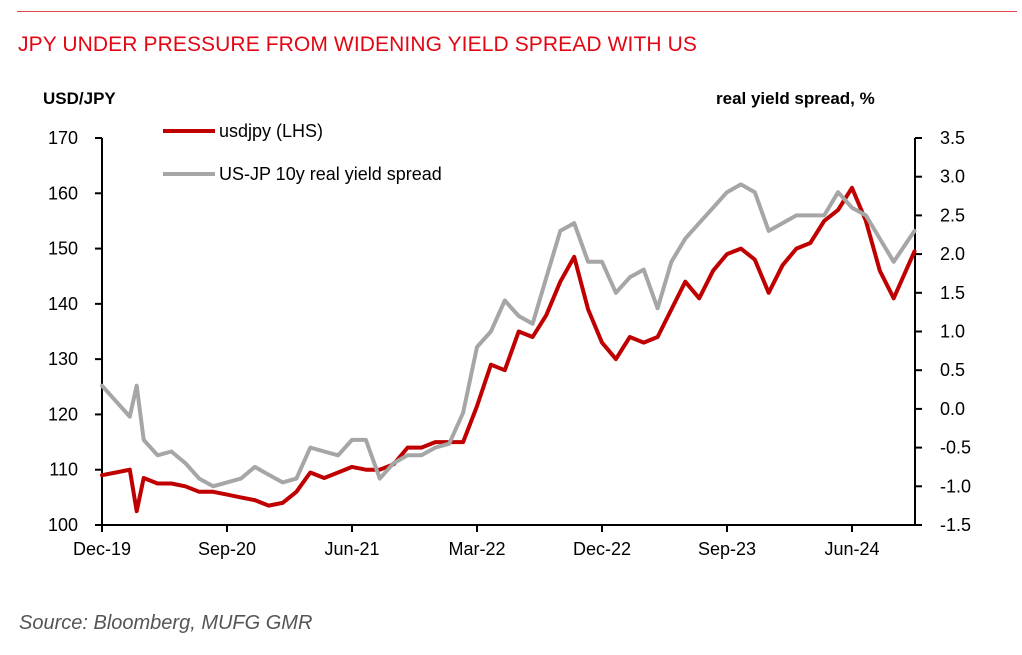 This screenshot has height=655, width=1022. I want to click on right-tick-label: -0.5, so click(955, 448).